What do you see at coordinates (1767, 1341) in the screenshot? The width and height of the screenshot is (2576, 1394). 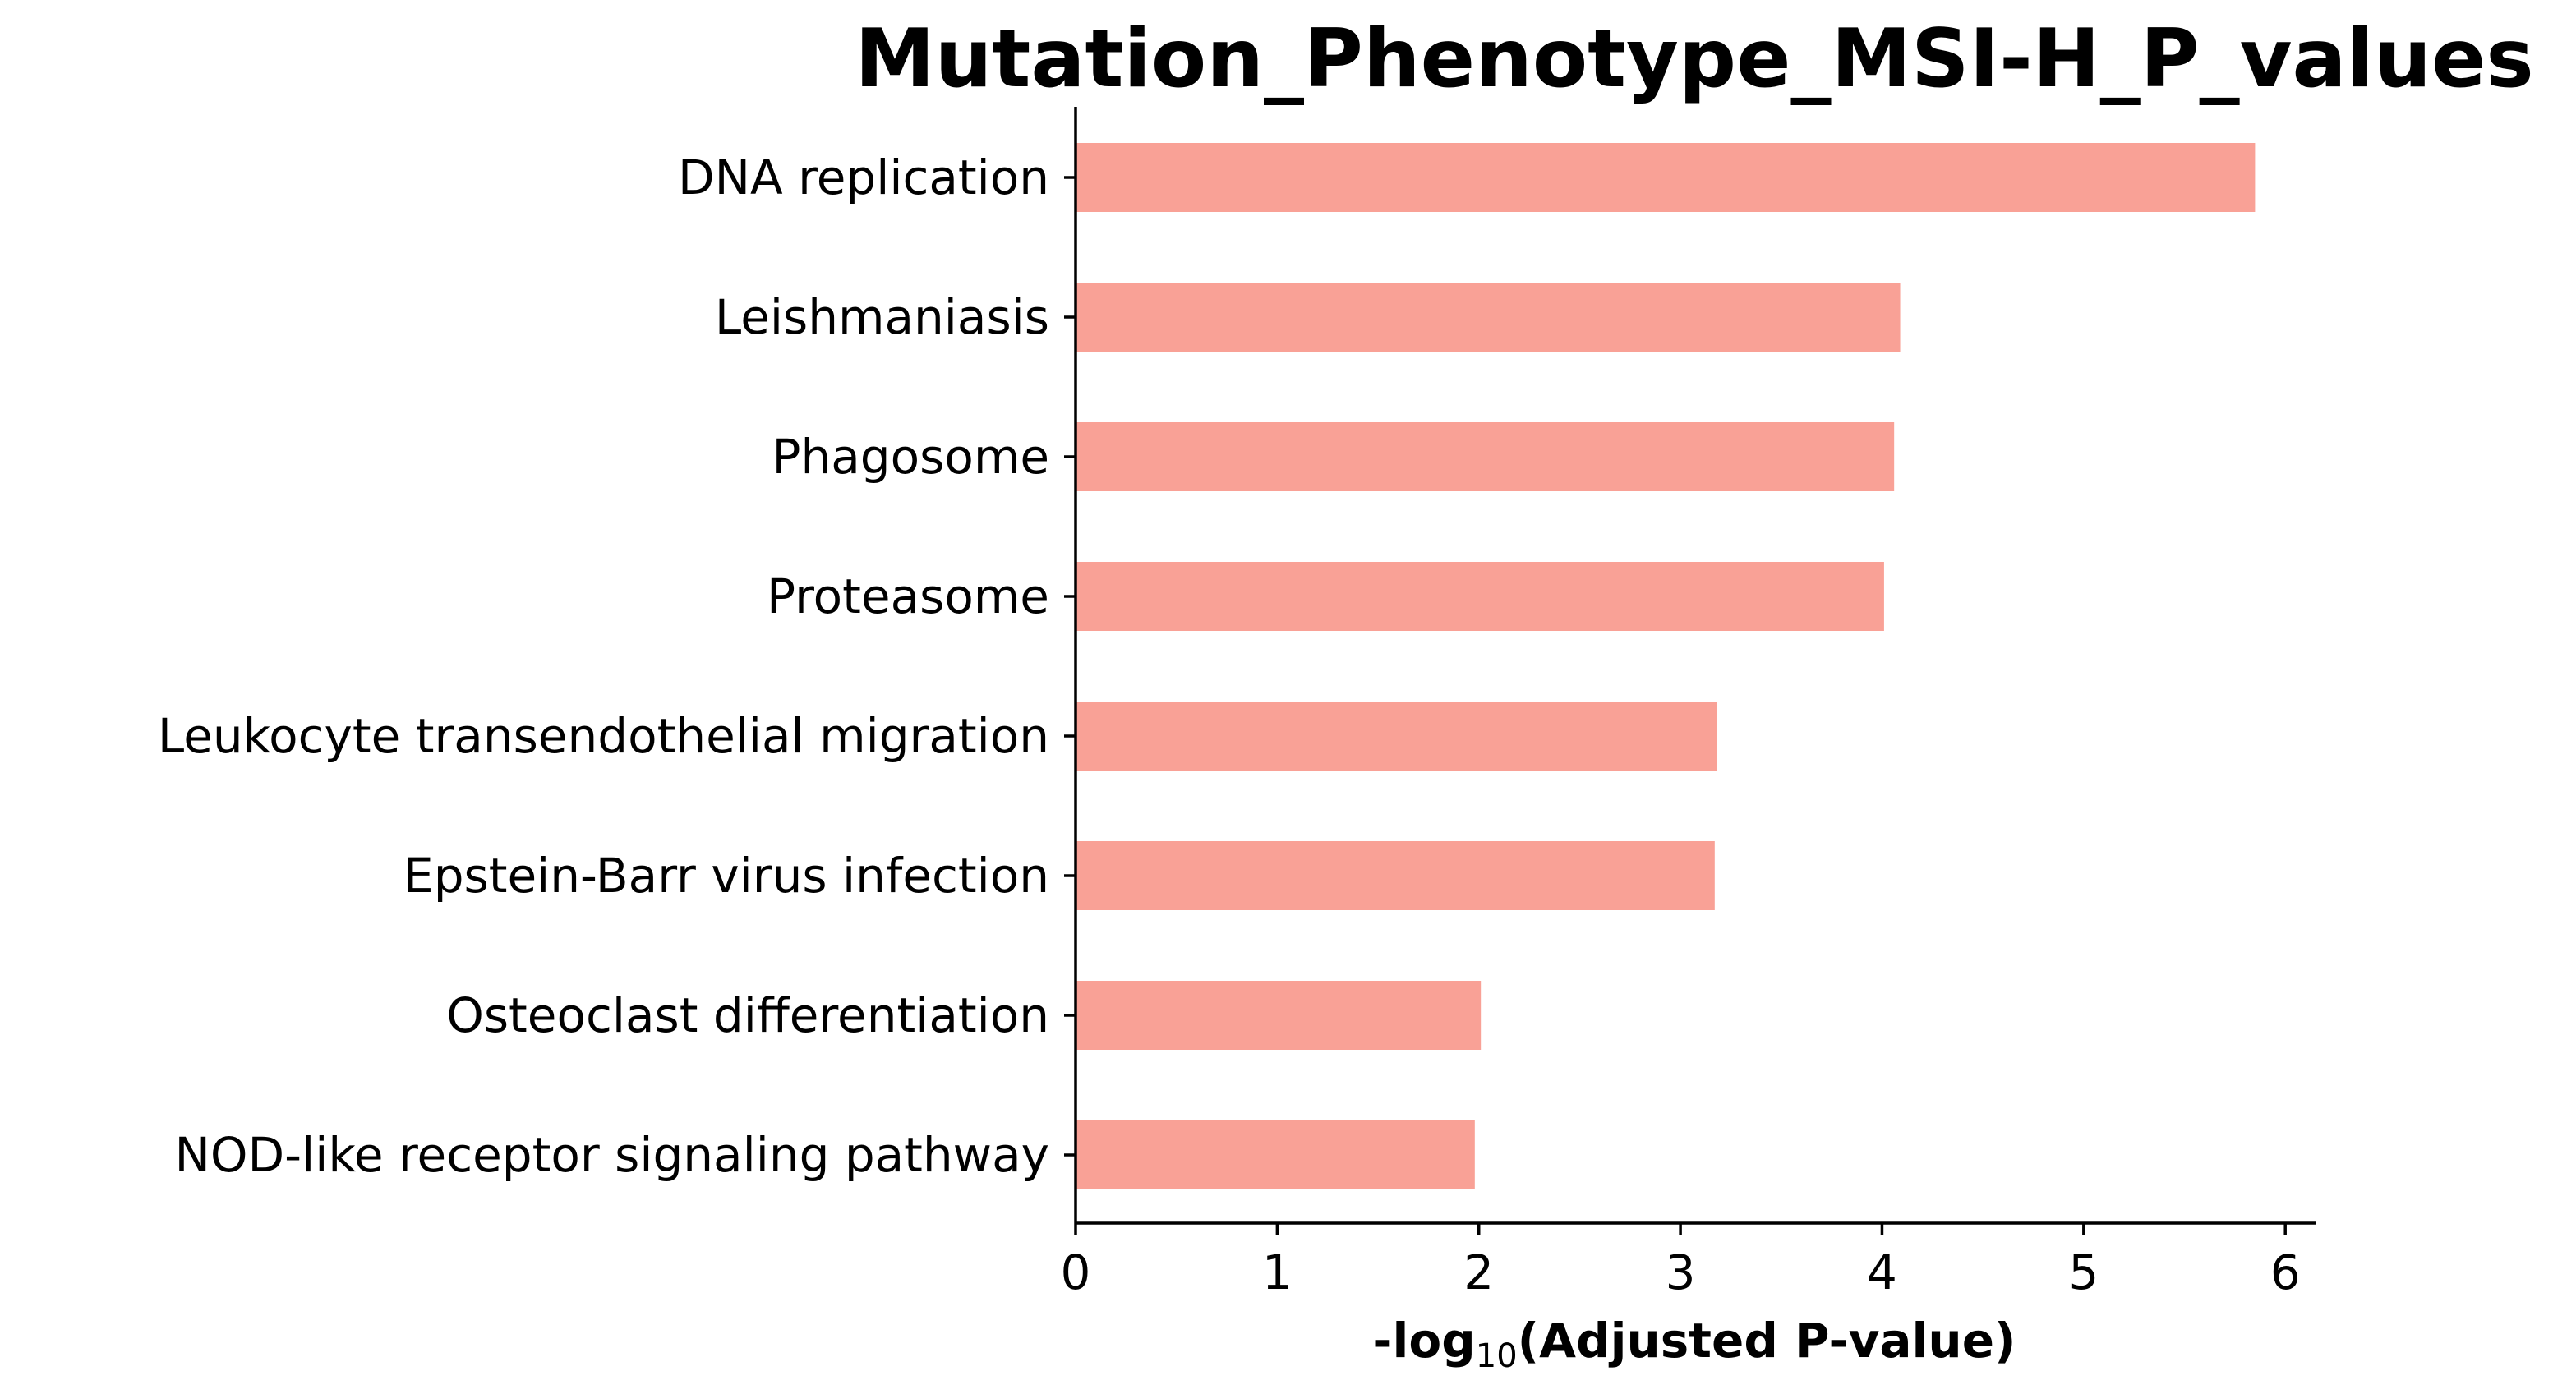 I see `x-axis-label-suffix: (Adjusted P-value)` at bounding box center [1767, 1341].